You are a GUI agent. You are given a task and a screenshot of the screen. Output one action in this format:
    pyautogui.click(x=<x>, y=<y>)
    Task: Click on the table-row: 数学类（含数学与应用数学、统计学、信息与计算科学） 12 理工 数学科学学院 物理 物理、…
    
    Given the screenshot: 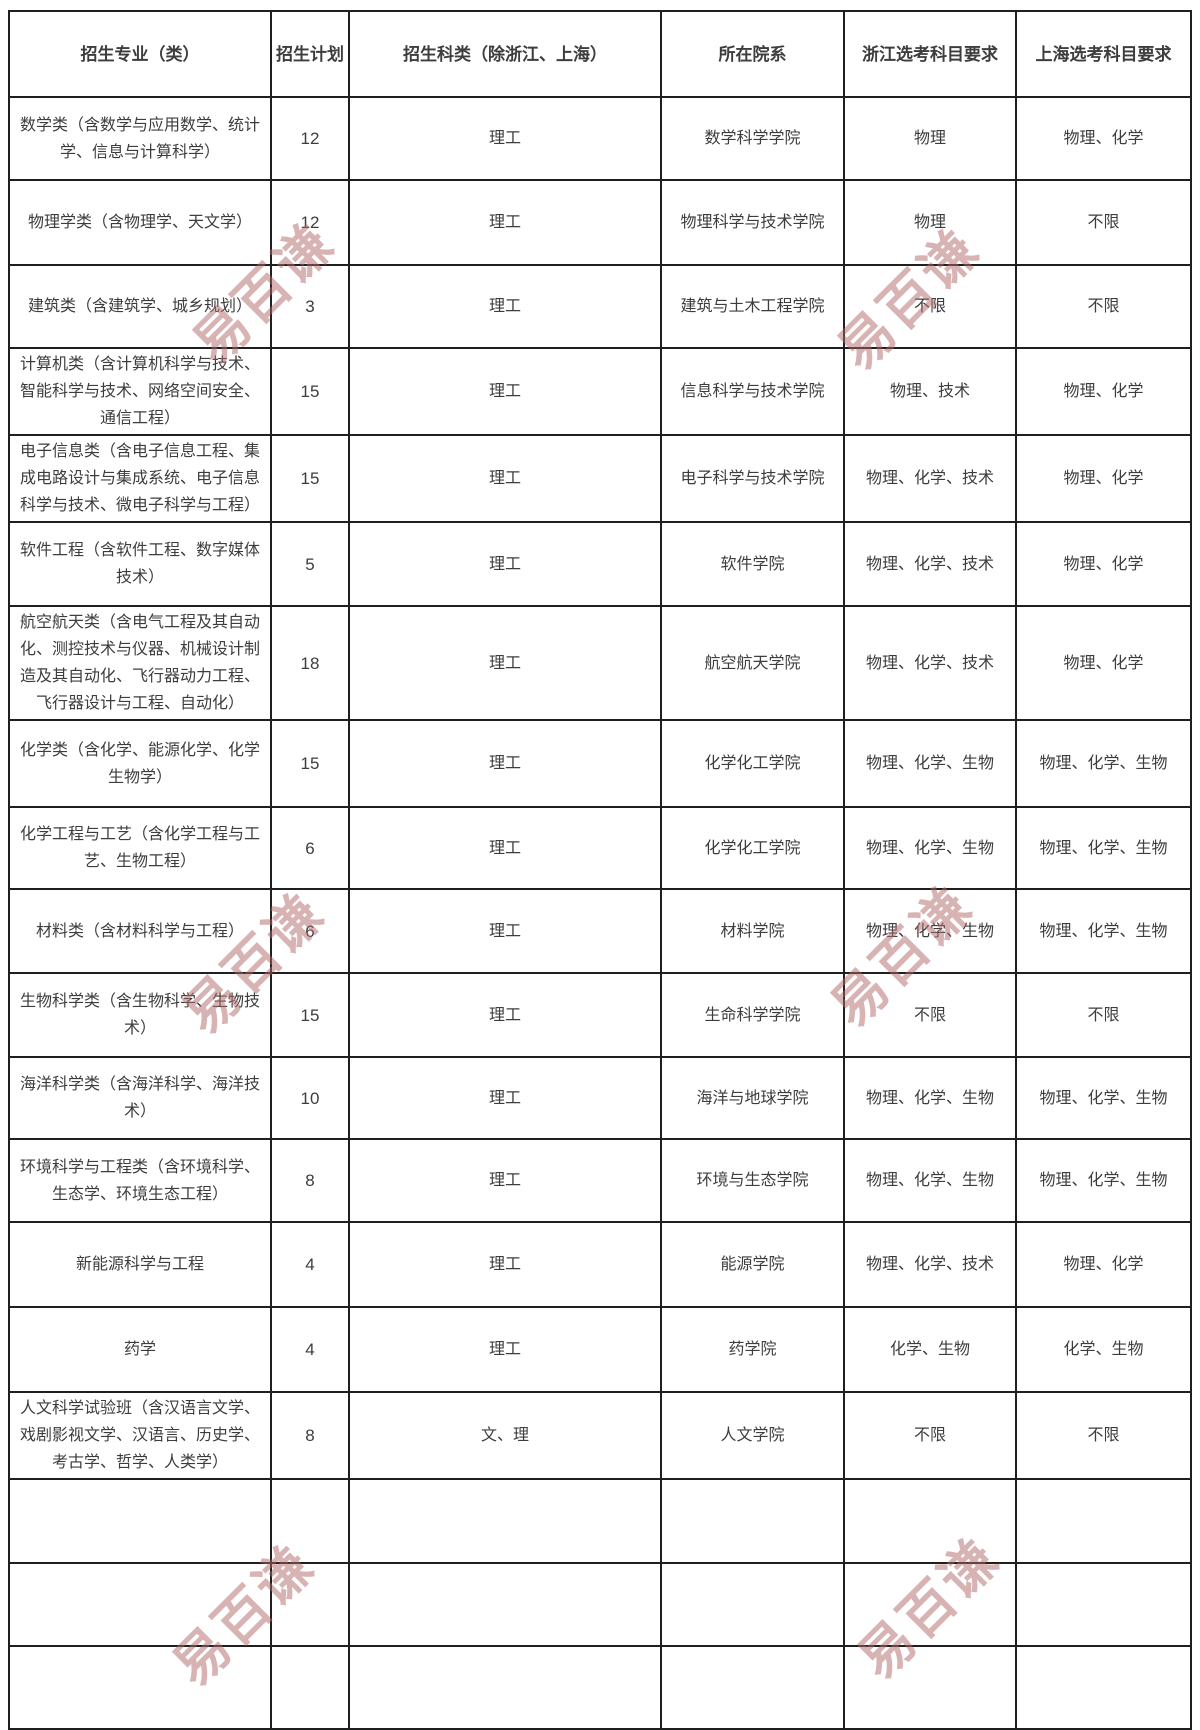 What is the action you would take?
    pyautogui.click(x=600, y=138)
    